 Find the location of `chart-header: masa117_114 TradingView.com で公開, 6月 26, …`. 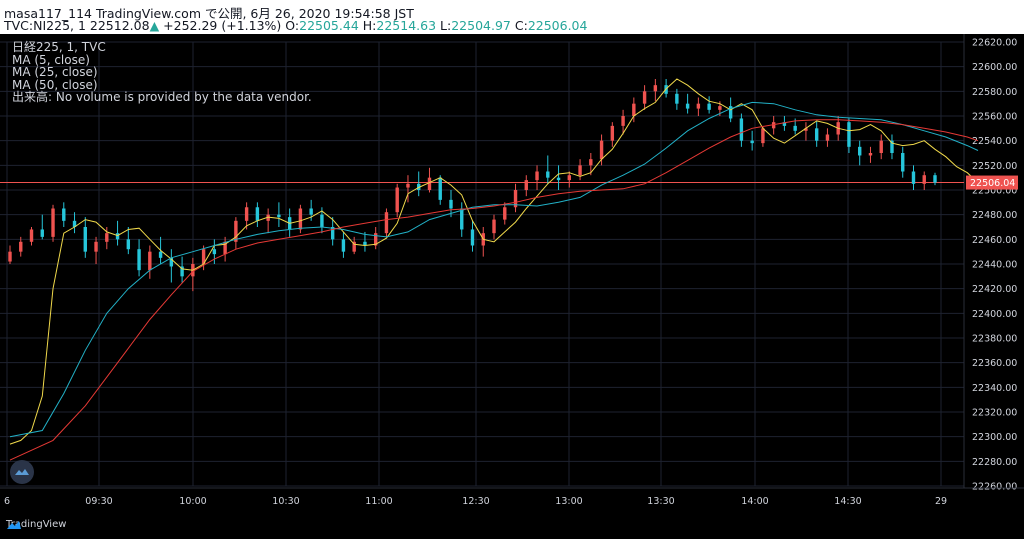

chart-header: masa117_114 TradingView.com で公開, 6月 26, … is located at coordinates (512, 17).